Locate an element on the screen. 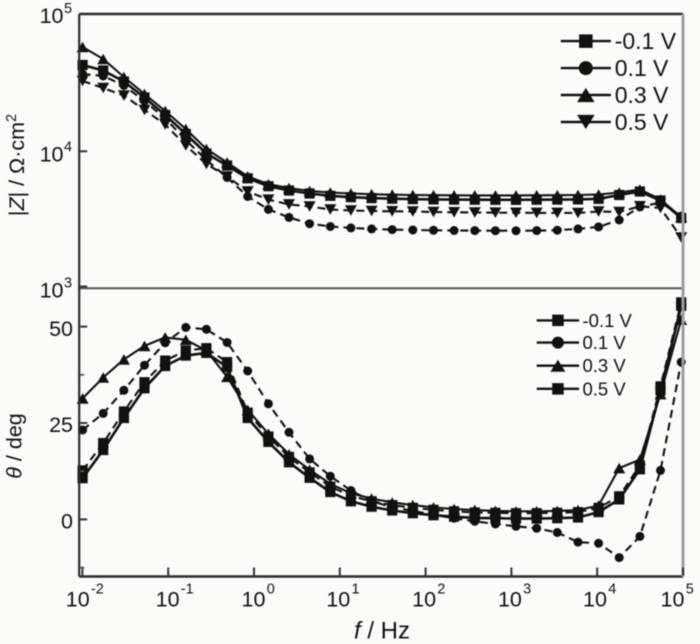 The image size is (700, 644). svg-text: |Z| / Ω·cm2 is located at coordinates (16, 165).